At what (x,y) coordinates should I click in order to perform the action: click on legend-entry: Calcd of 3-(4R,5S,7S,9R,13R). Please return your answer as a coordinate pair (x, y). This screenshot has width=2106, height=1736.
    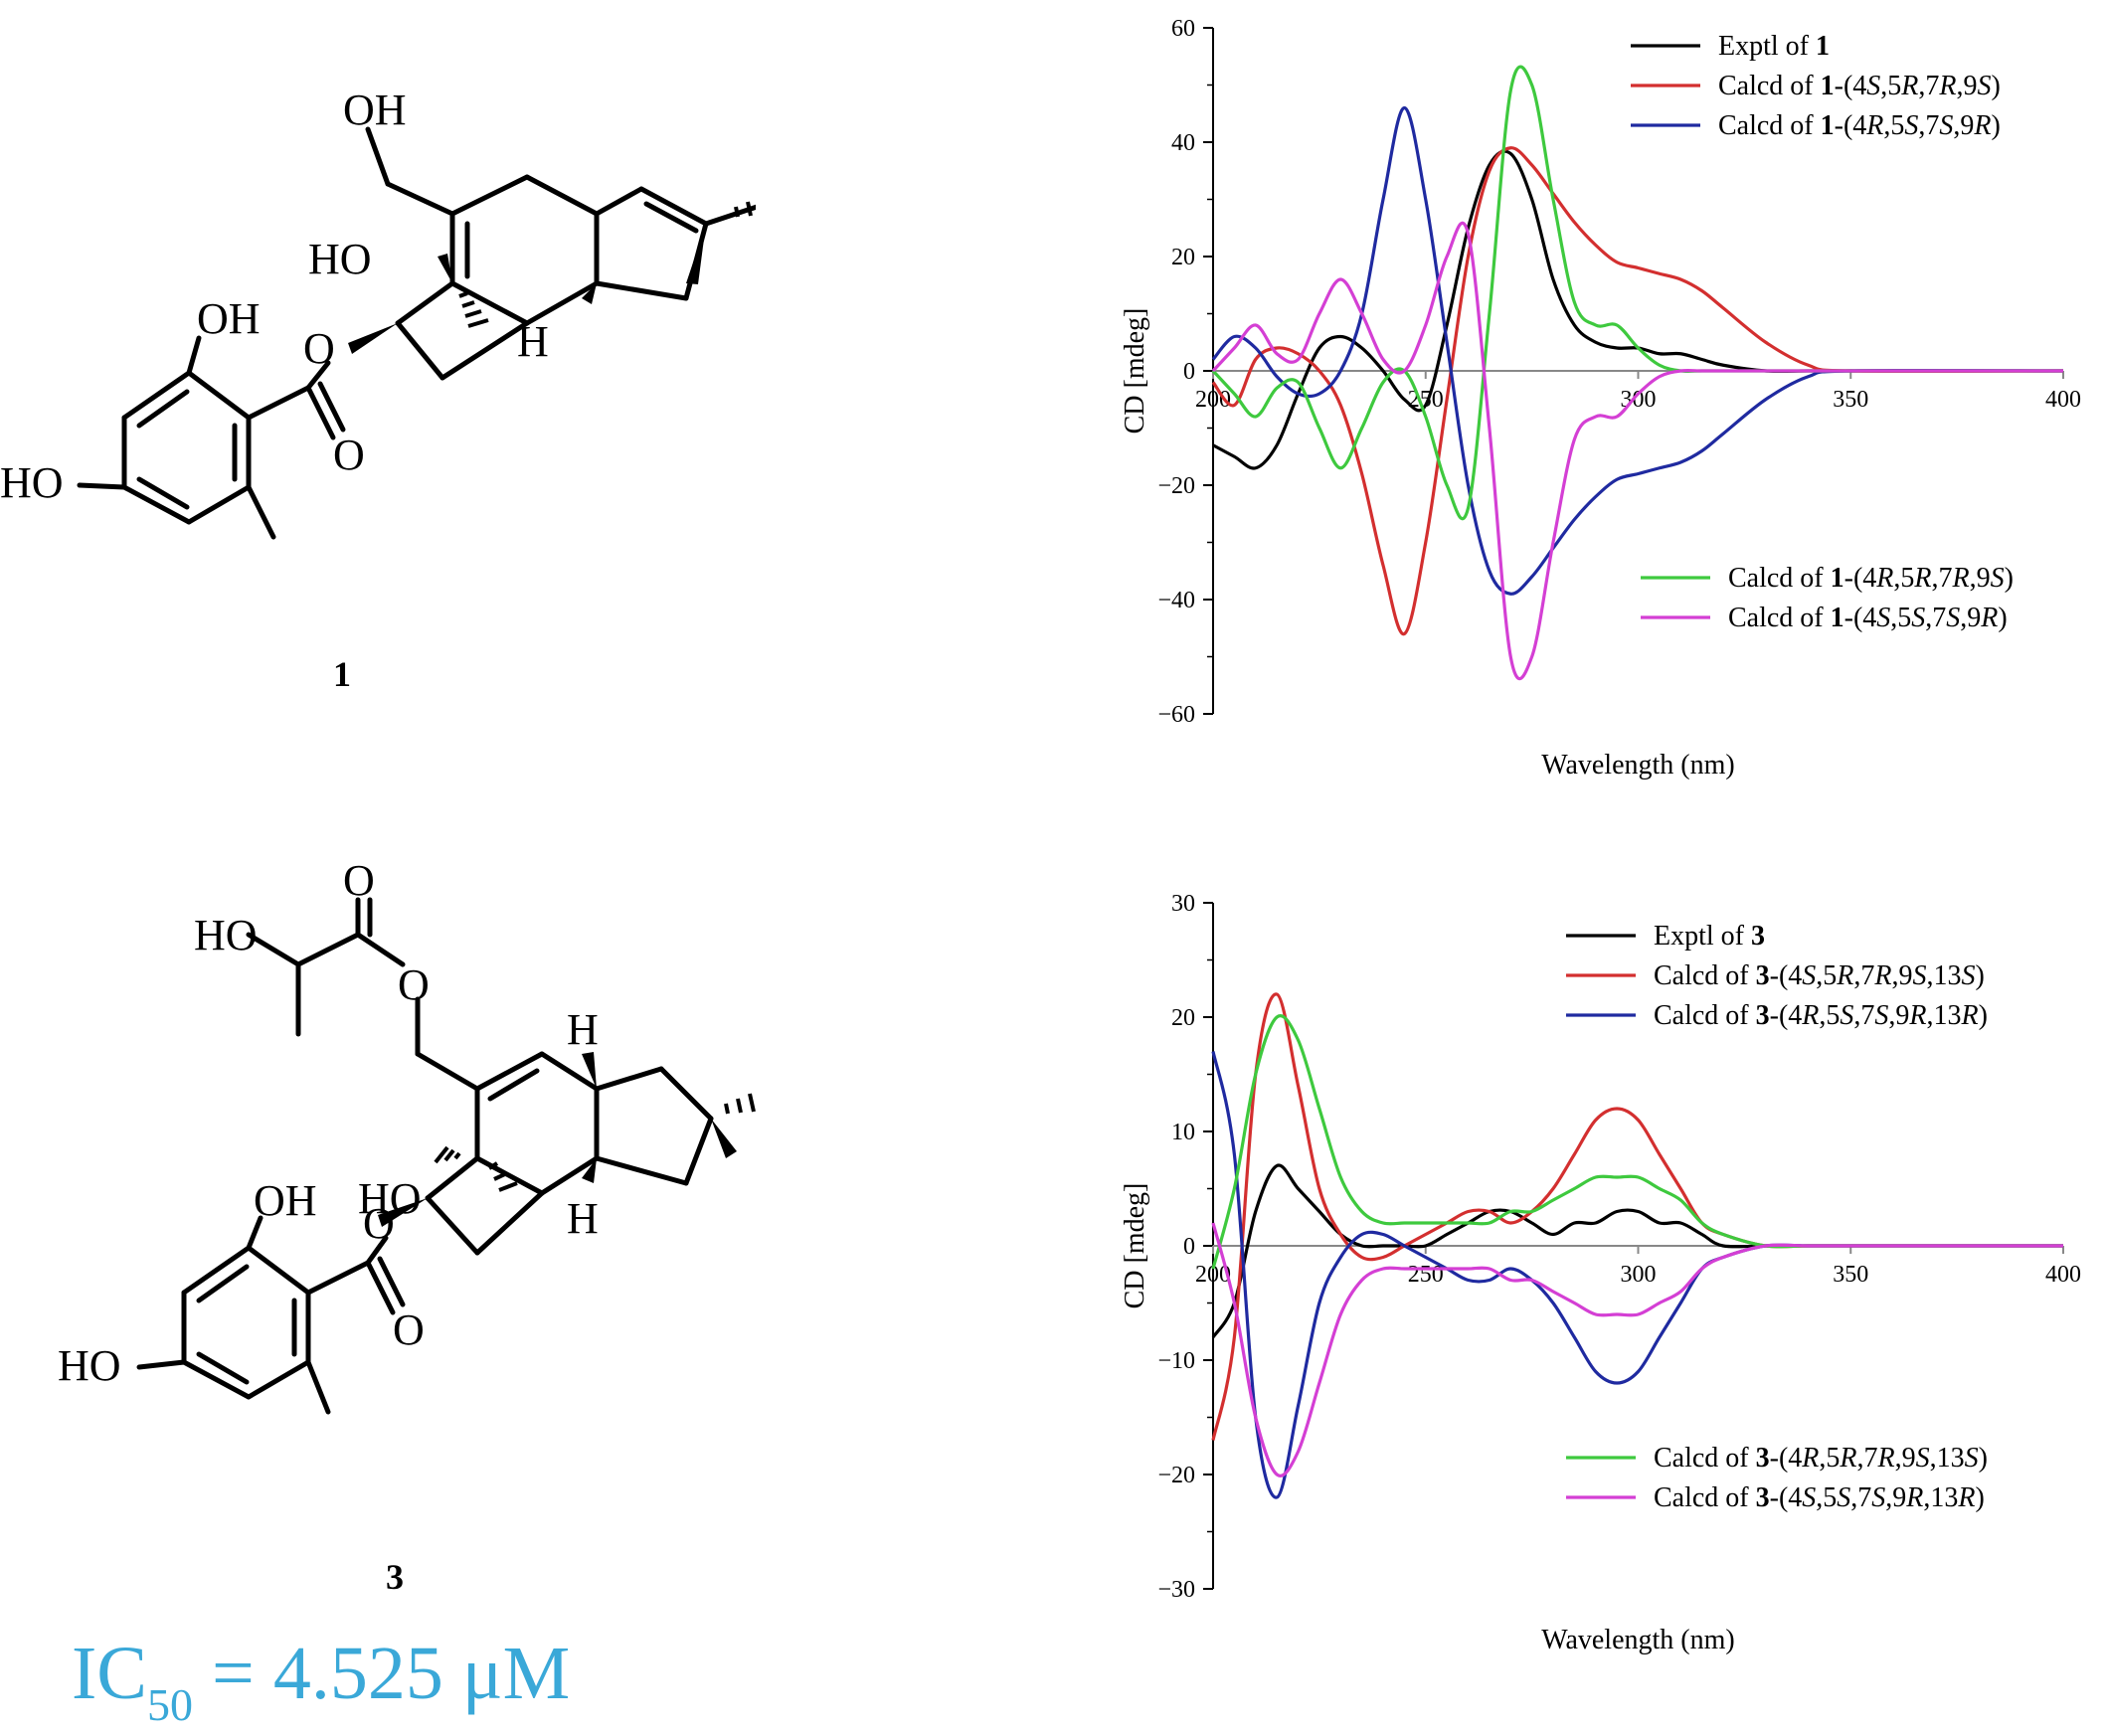
    Looking at the image, I should click on (1821, 1016).